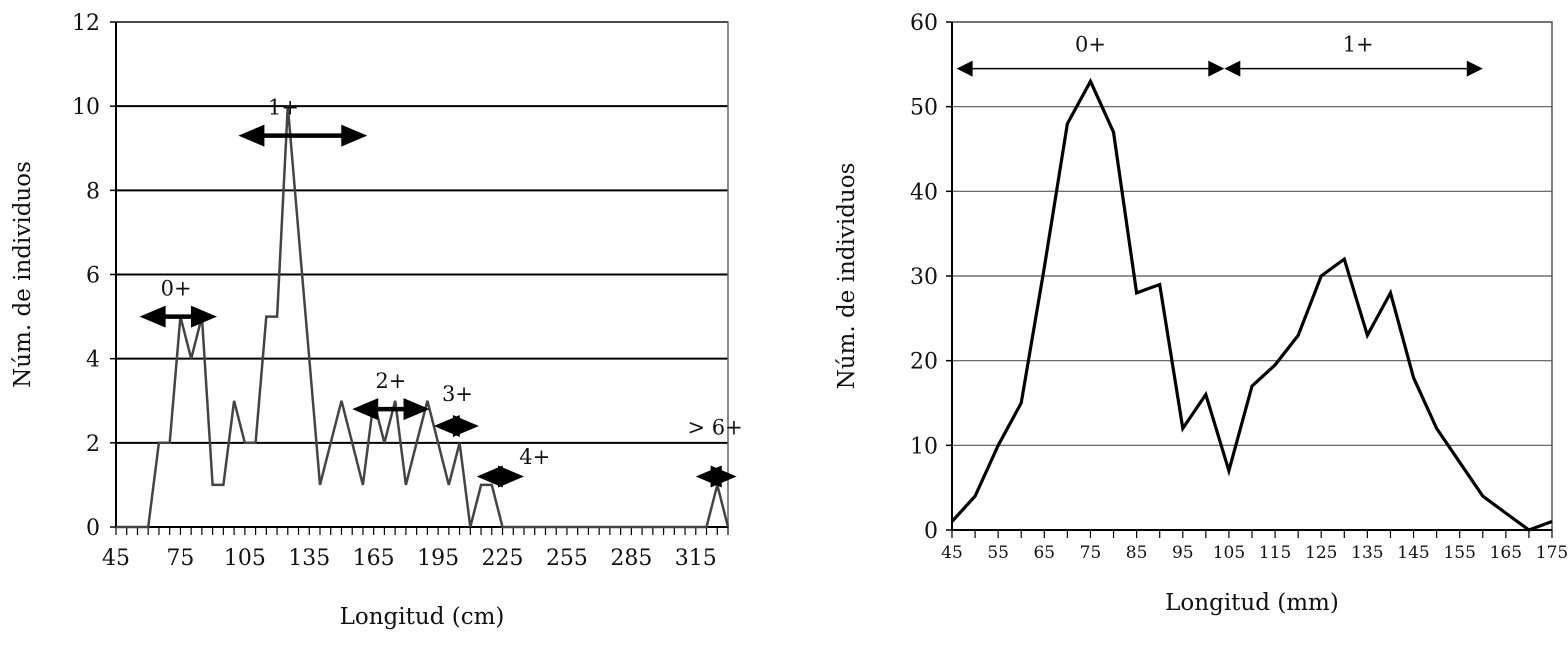  I want to click on x-tick-label: 155, so click(1459, 553).